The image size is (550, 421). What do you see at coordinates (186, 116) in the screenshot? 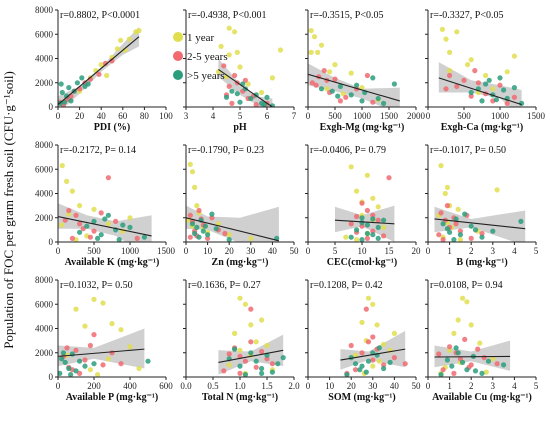
I see `x-tick-label: 3` at bounding box center [186, 116].